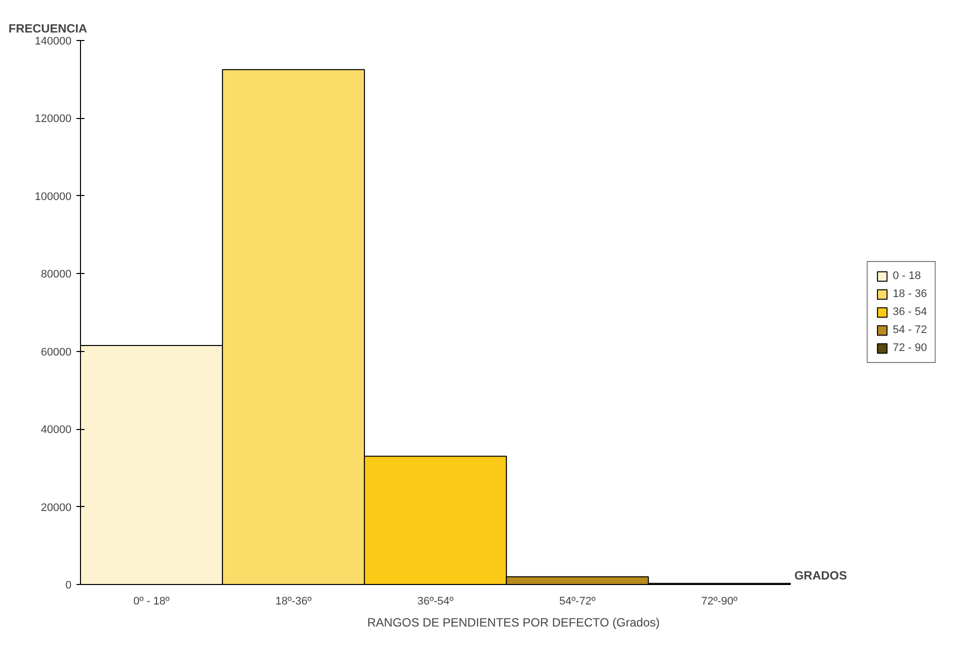 This screenshot has height=646, width=980. I want to click on x-tick-label: 36º-54º, so click(435, 602).